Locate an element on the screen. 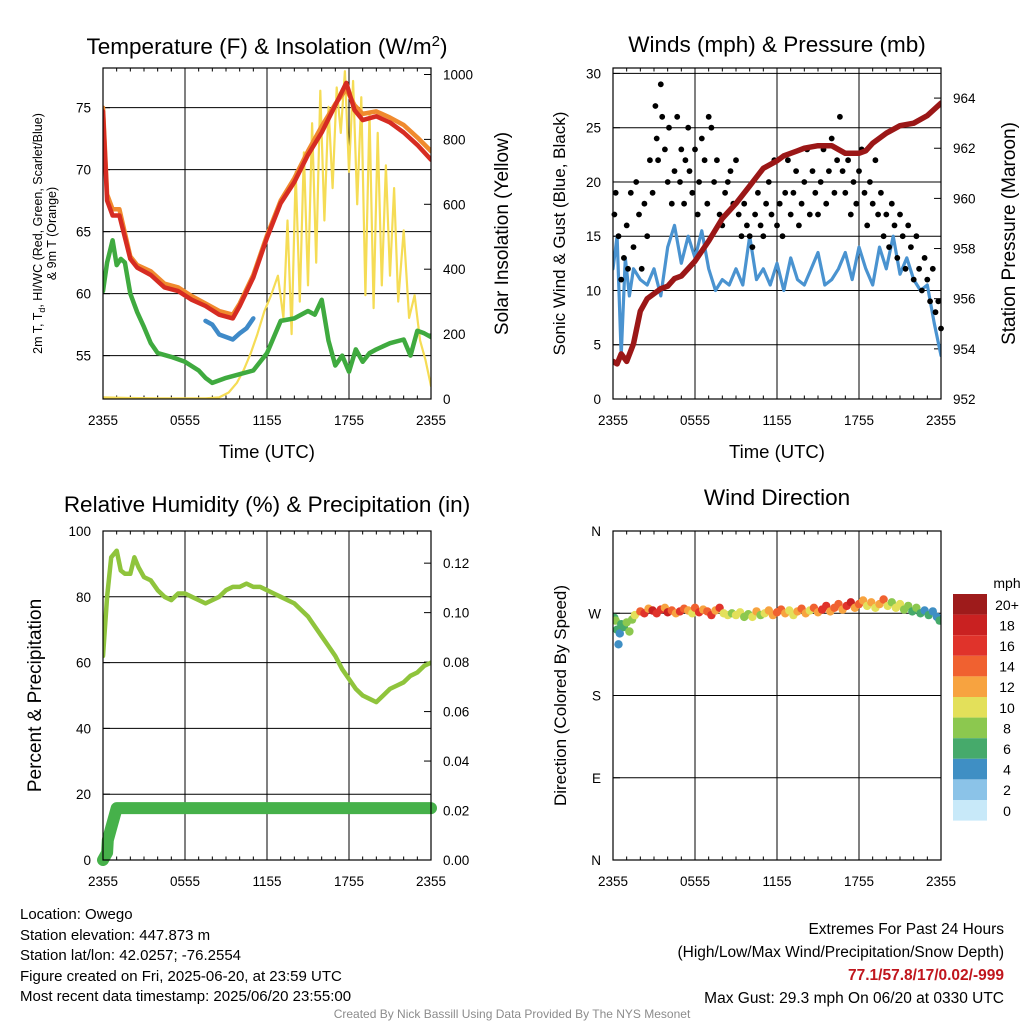  wdir-xtick-label-2: 1155 is located at coordinates (776, 881).